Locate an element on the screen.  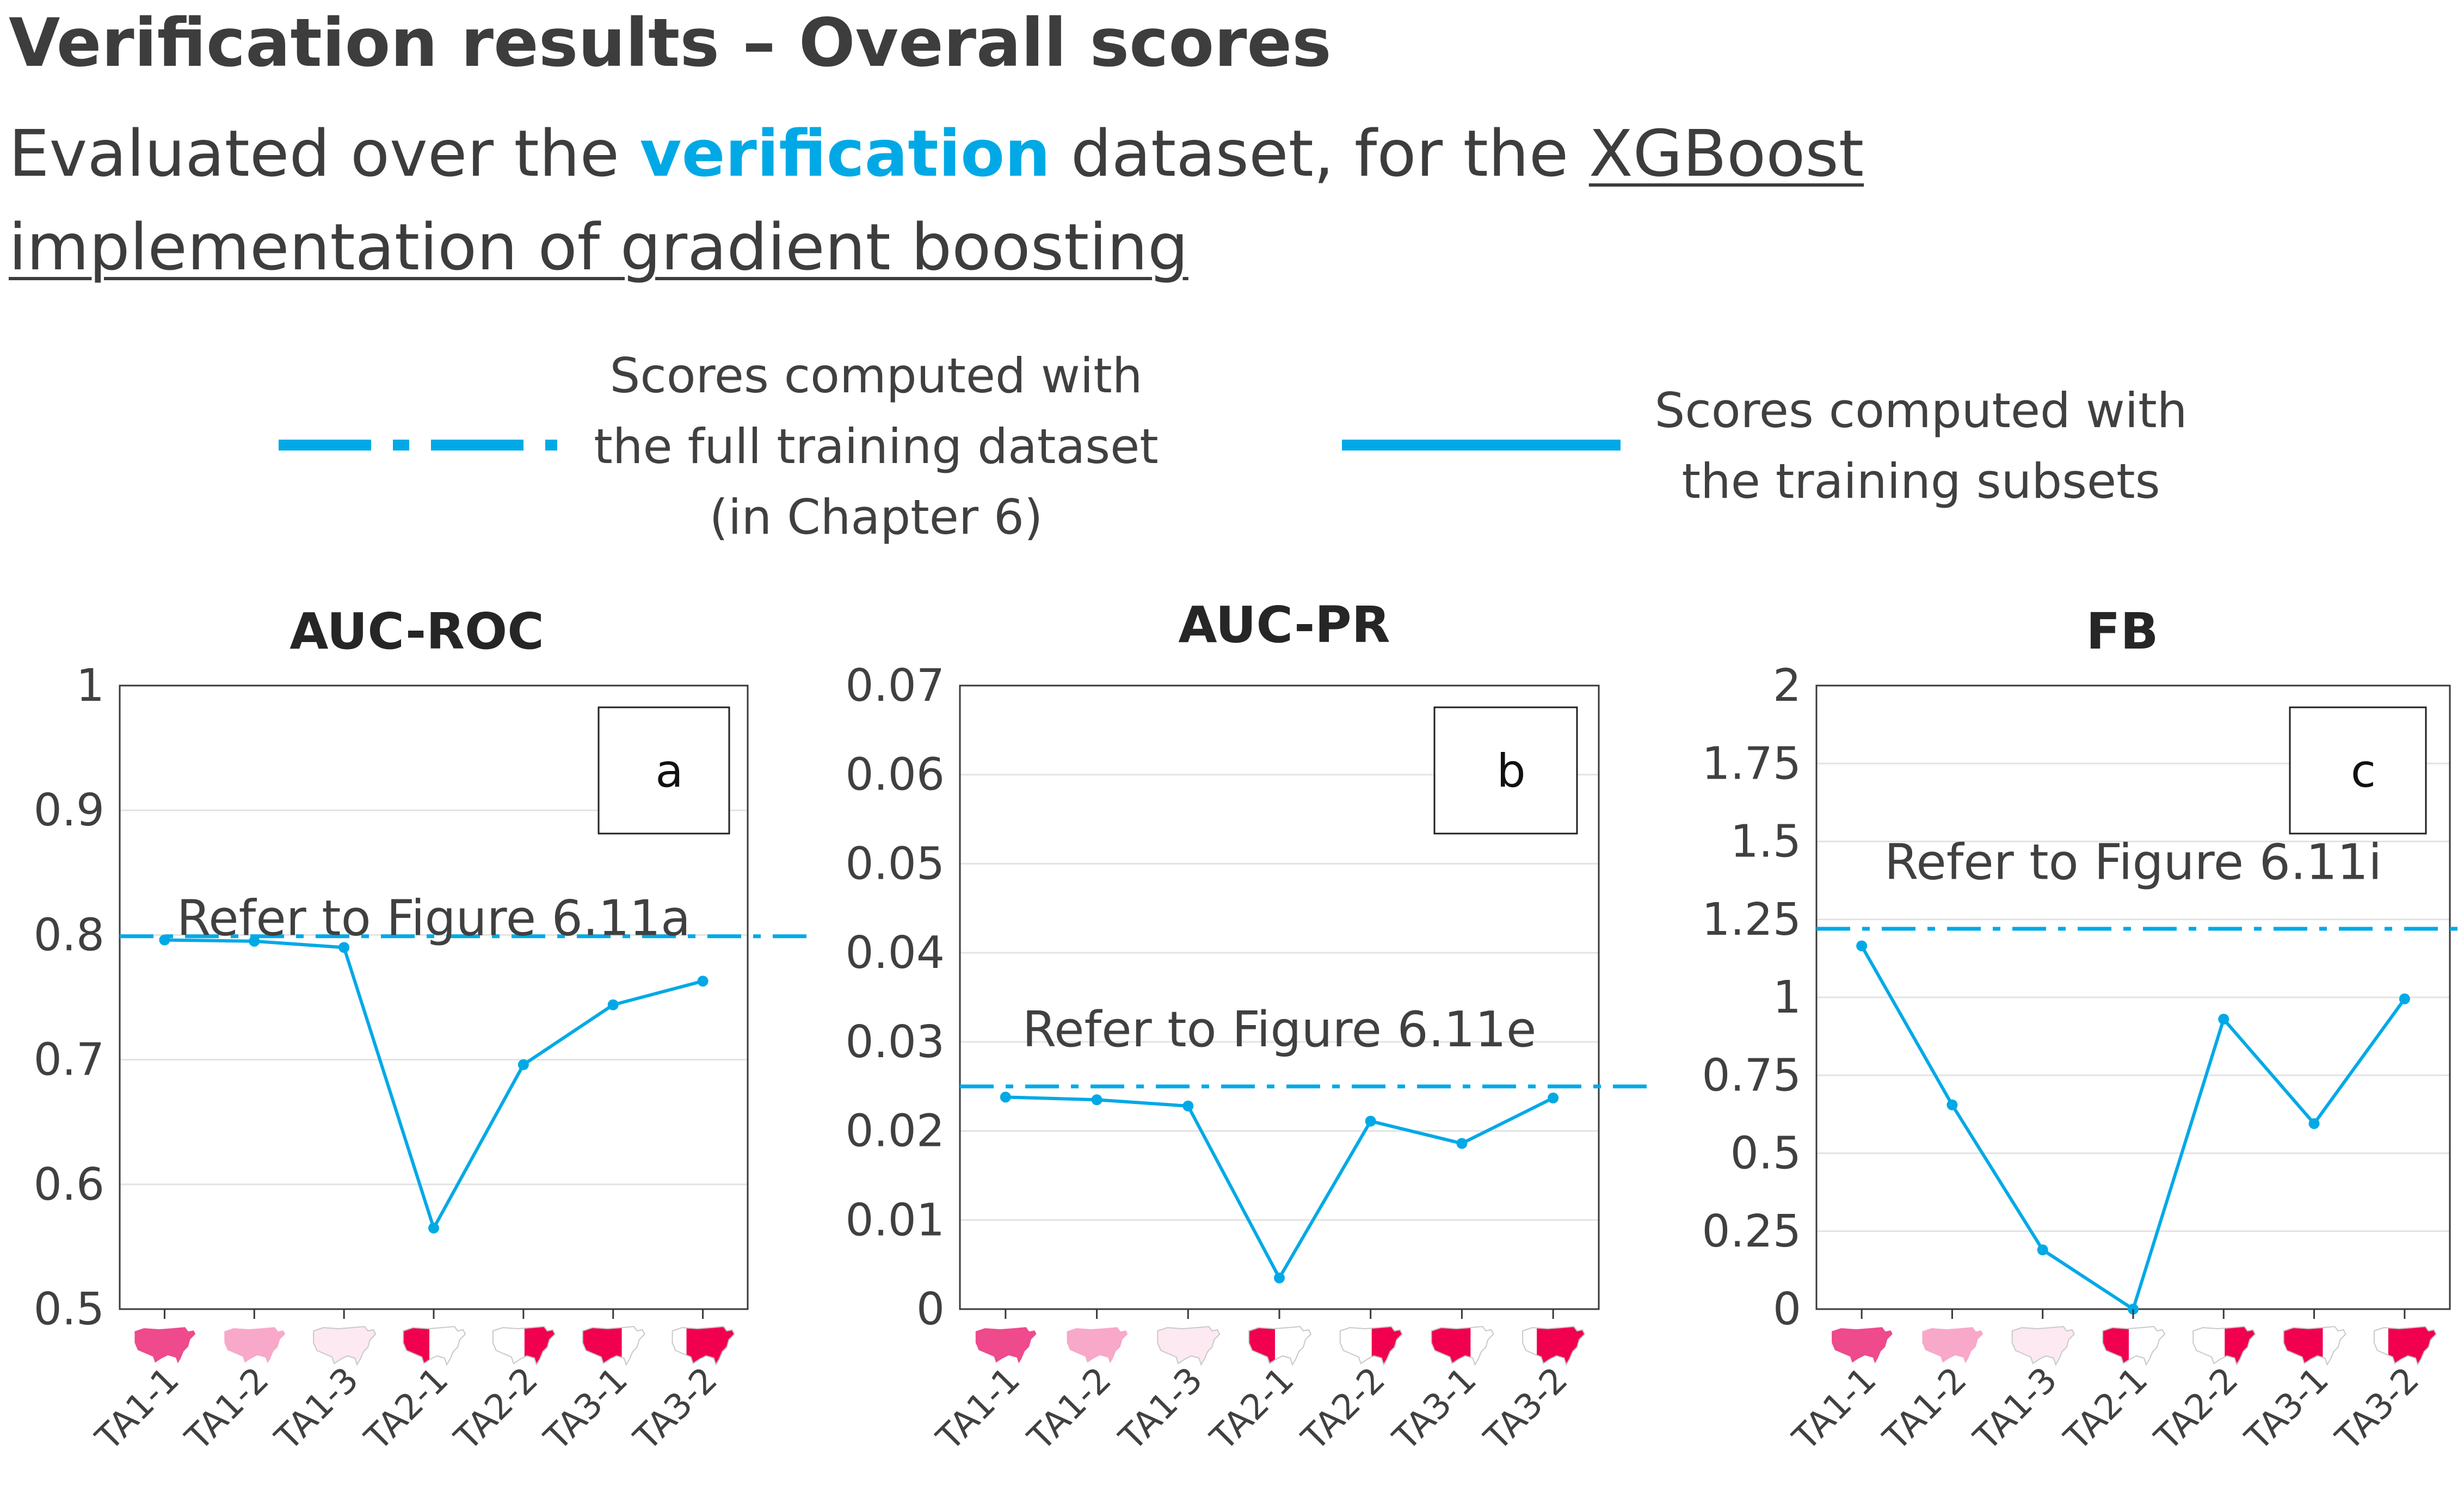
y-tick-label: 0.07 is located at coordinates (895, 686).